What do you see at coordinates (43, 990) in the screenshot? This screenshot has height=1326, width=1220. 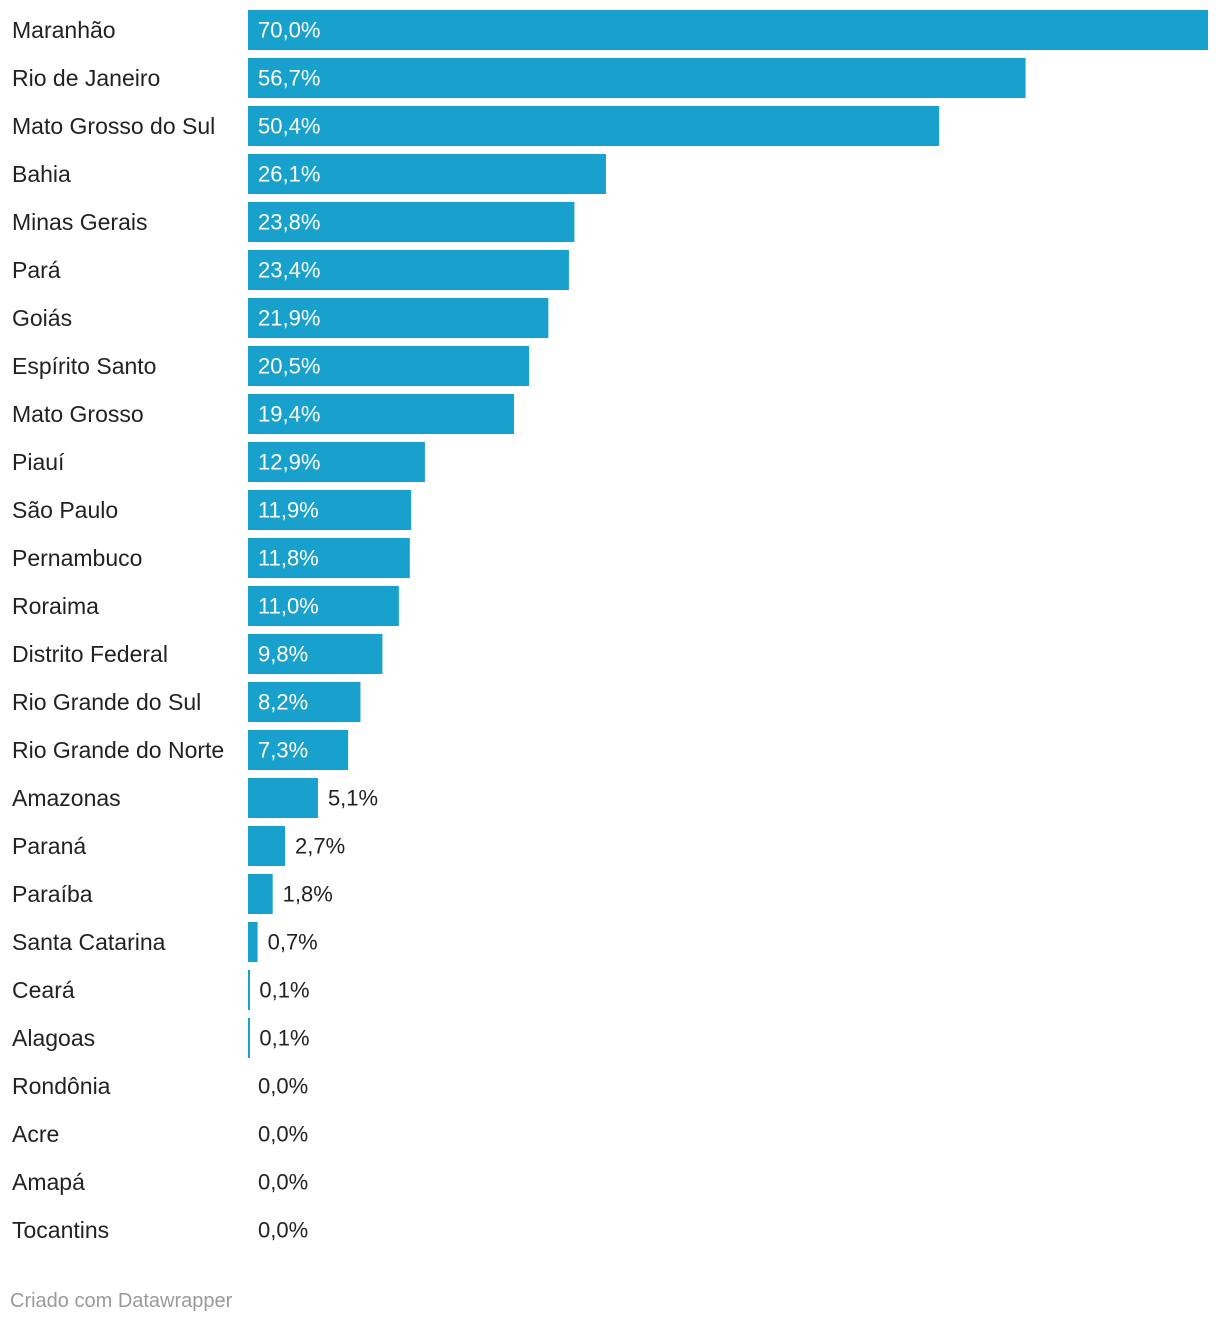 I see `category-label: Ceará` at bounding box center [43, 990].